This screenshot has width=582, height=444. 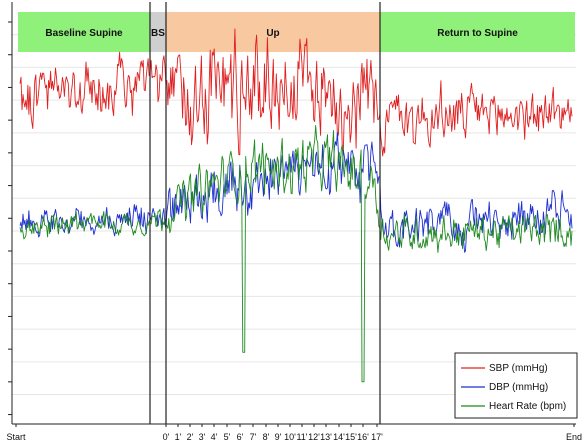 What do you see at coordinates (314, 437) in the screenshot?
I see `x-tick-label: 12'` at bounding box center [314, 437].